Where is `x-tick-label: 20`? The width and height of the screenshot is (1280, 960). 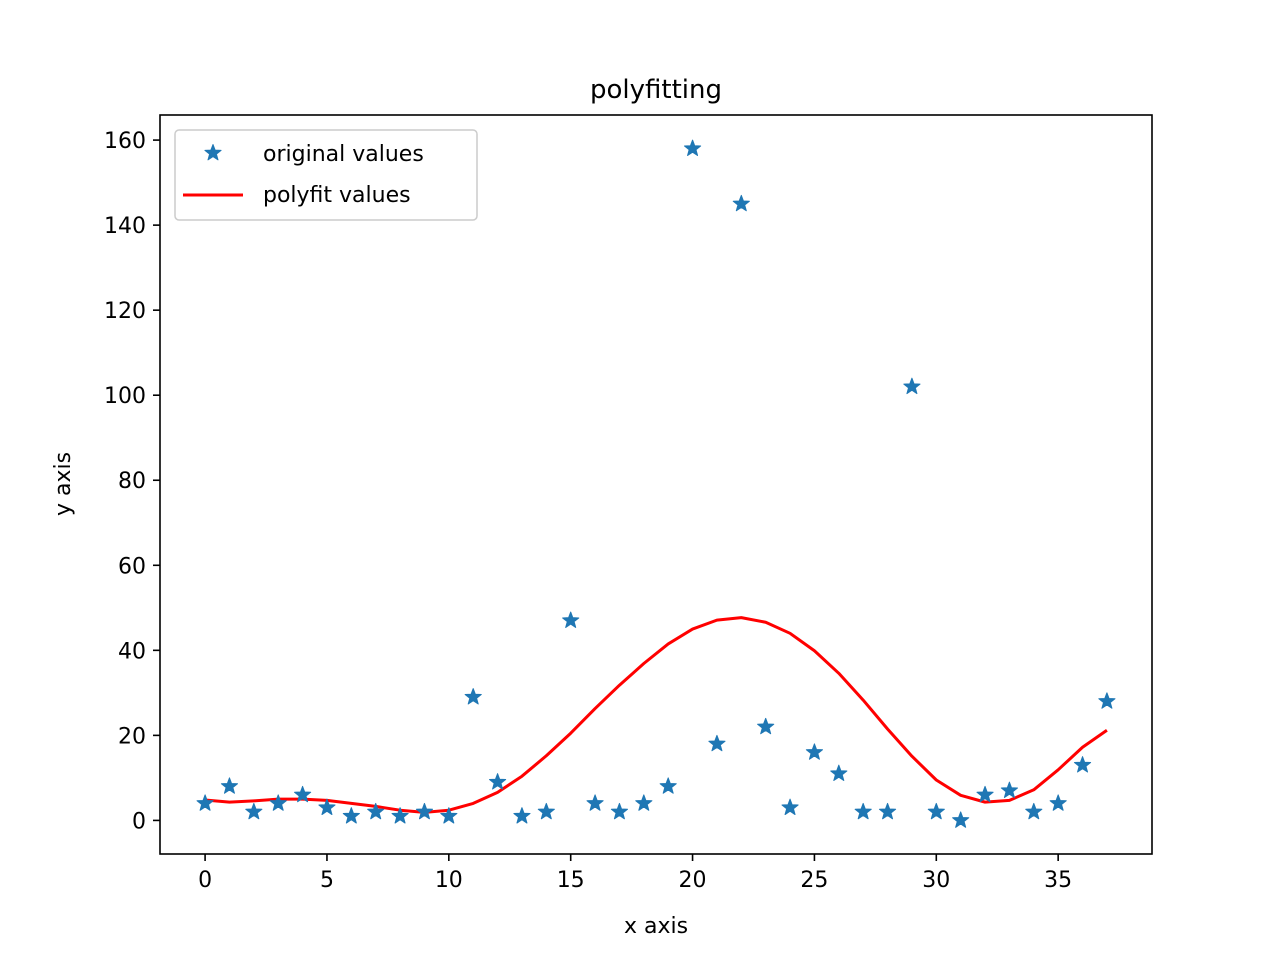
x-tick-label: 20 is located at coordinates (693, 880).